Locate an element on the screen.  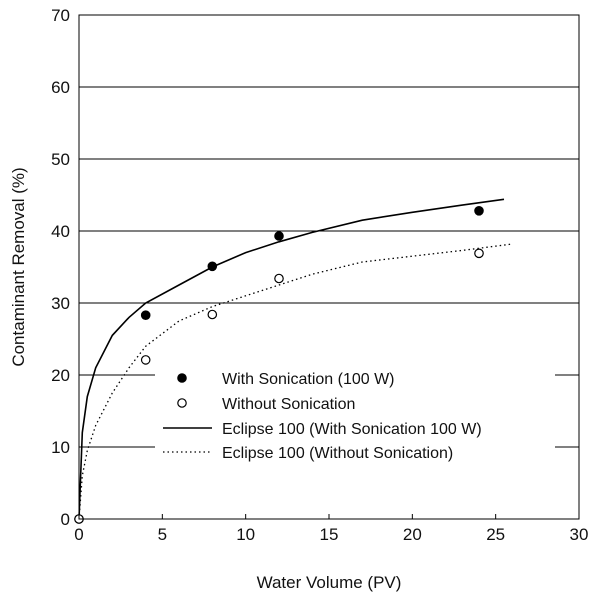
y-tick-label: 50 is located at coordinates (60, 159).